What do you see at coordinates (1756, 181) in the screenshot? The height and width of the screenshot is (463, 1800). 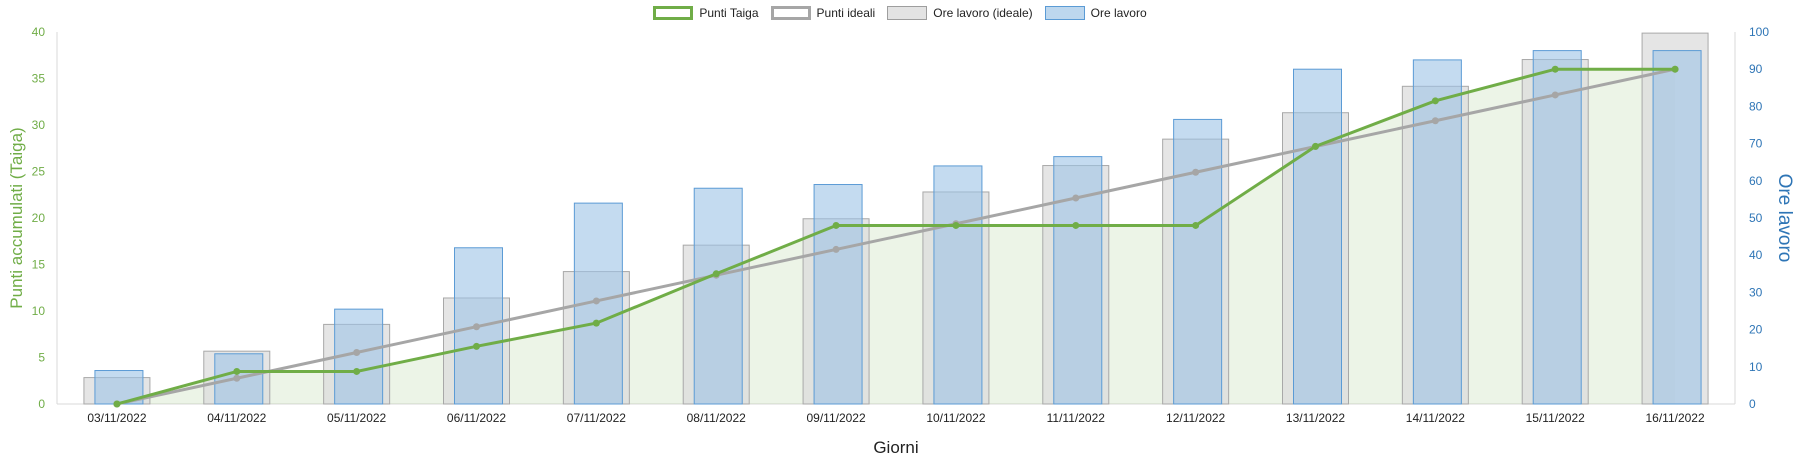 I see `y2-tick-label: 60` at bounding box center [1756, 181].